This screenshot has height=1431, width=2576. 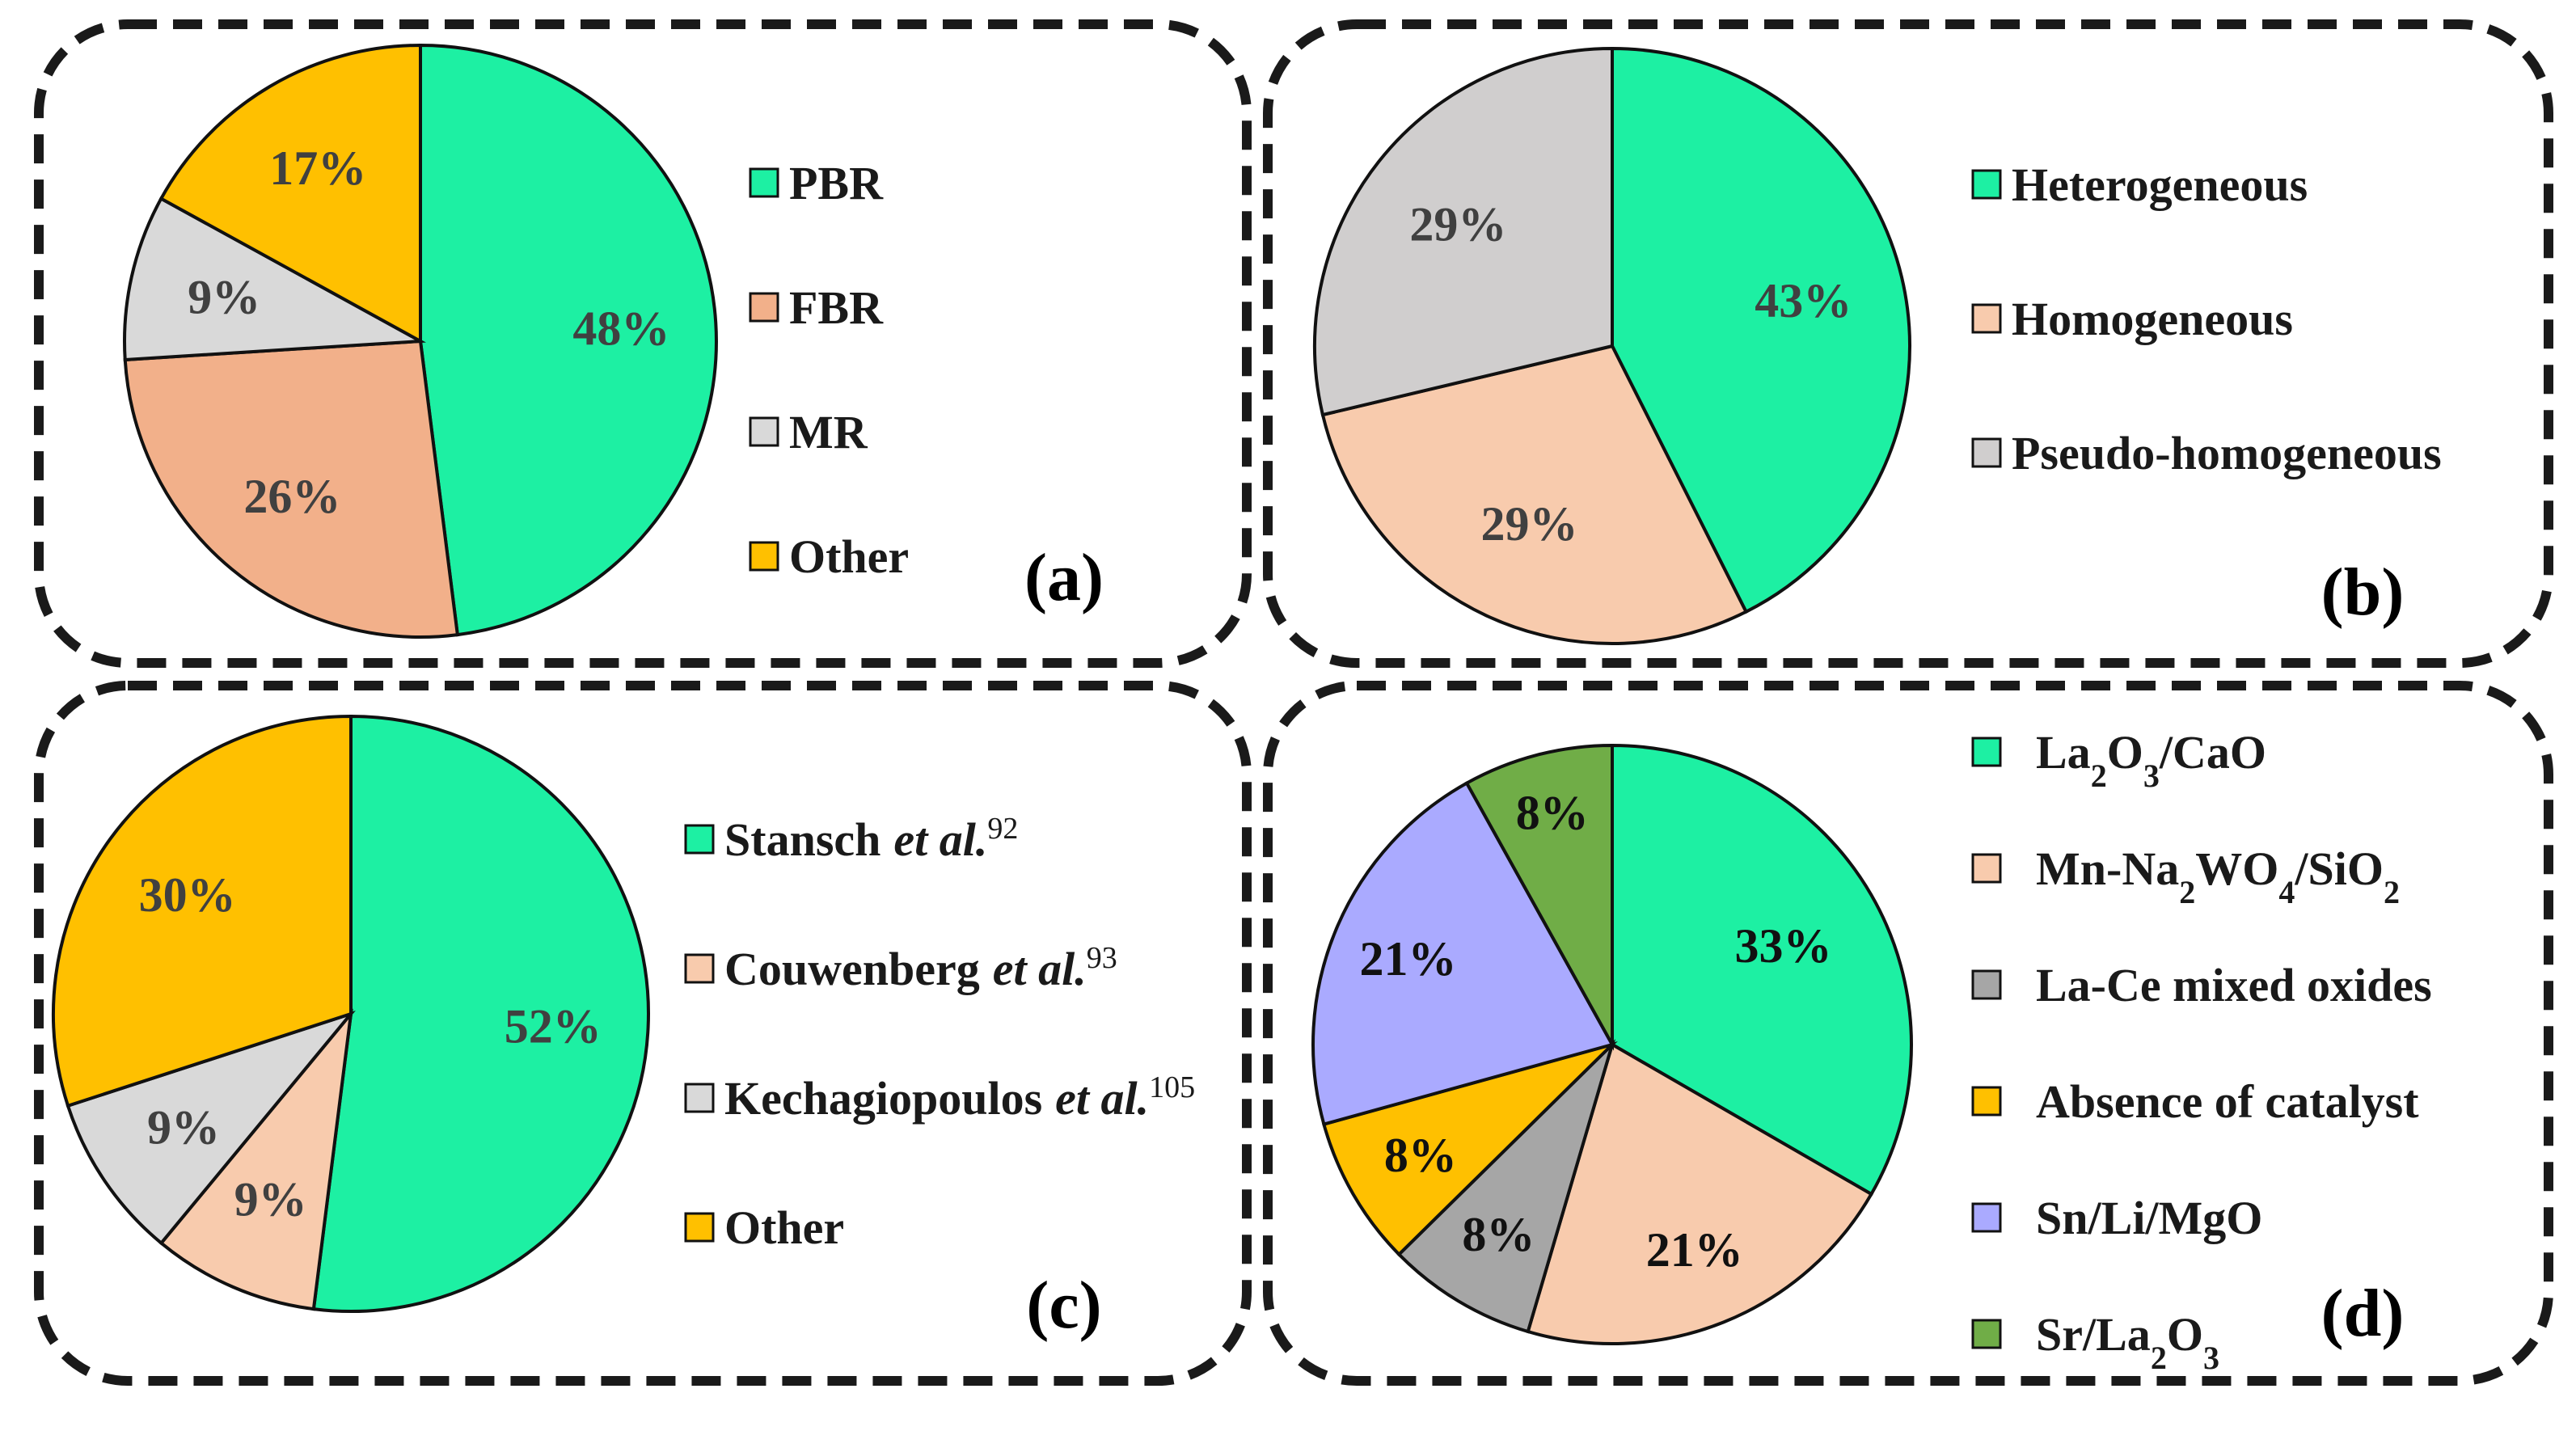 I want to click on slice-labels: 33%21%8%8%21%8%, so click(x=1596, y=1032).